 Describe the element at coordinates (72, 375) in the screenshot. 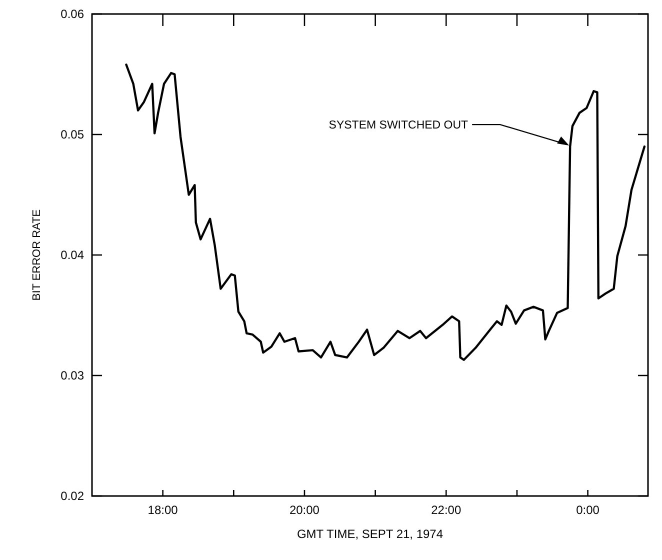

I see `y-tick-label: 0.03` at that location.